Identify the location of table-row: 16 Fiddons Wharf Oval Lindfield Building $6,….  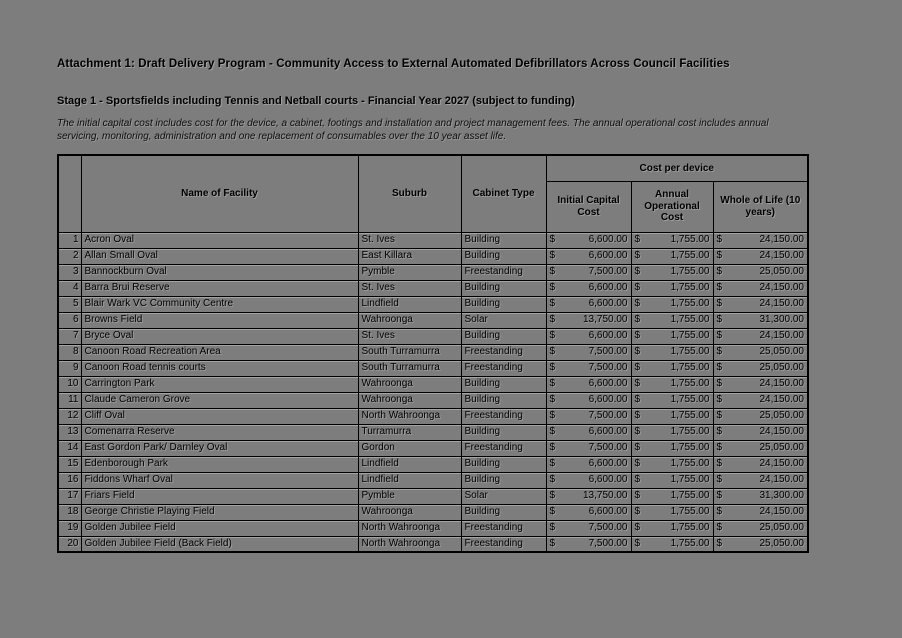
(433, 480).